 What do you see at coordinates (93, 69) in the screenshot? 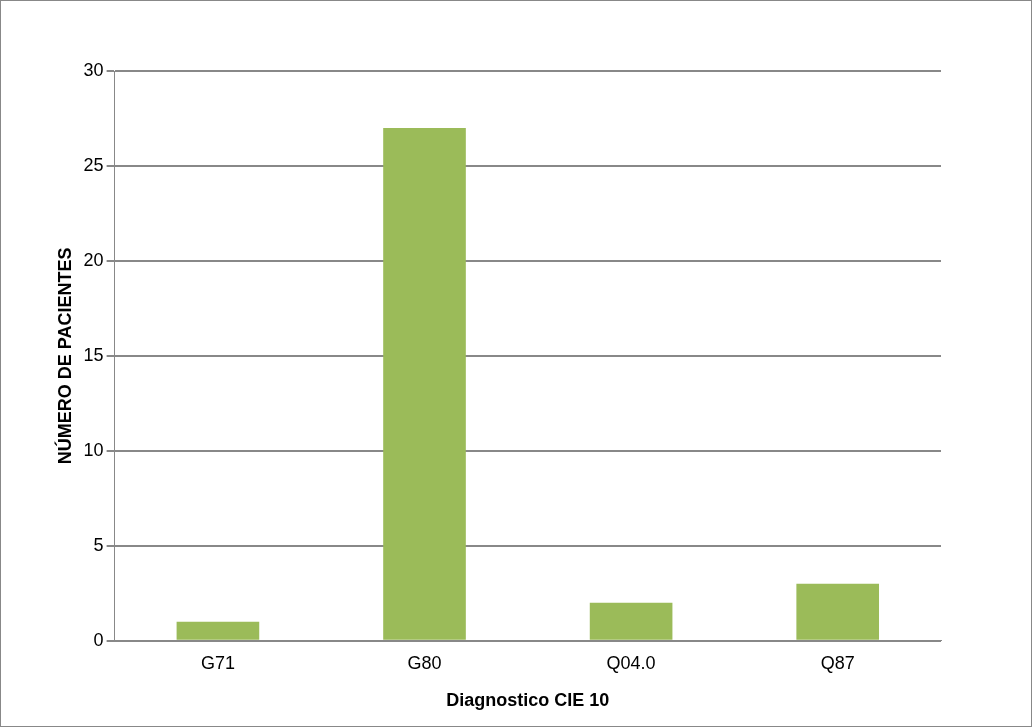
I see `y-tick-label: 30` at bounding box center [93, 69].